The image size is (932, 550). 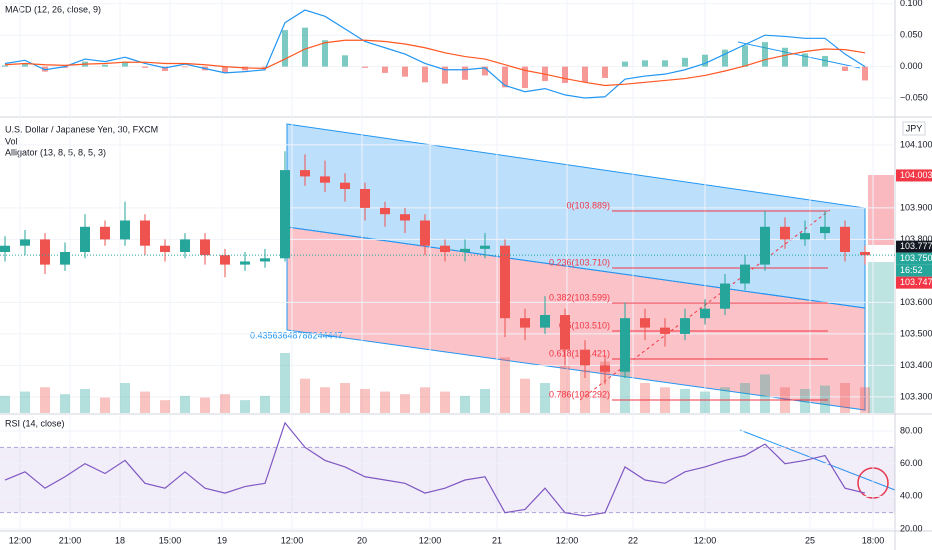 What do you see at coordinates (55, 152) in the screenshot?
I see `alligator-label: Alligator (13, 8, 5, 8, 5, 3)` at bounding box center [55, 152].